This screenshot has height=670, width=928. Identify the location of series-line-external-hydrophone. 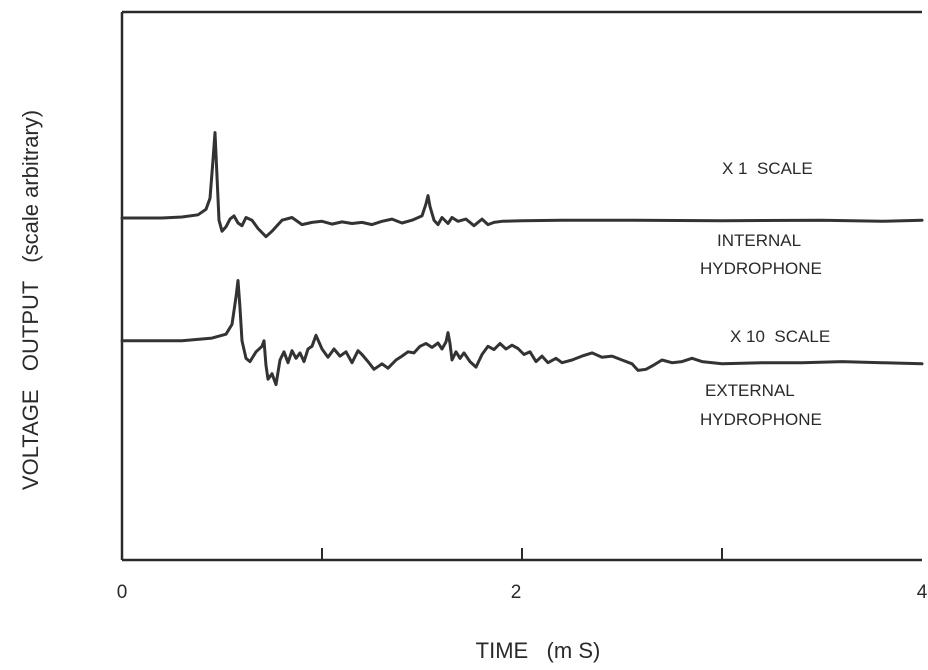
(522, 333).